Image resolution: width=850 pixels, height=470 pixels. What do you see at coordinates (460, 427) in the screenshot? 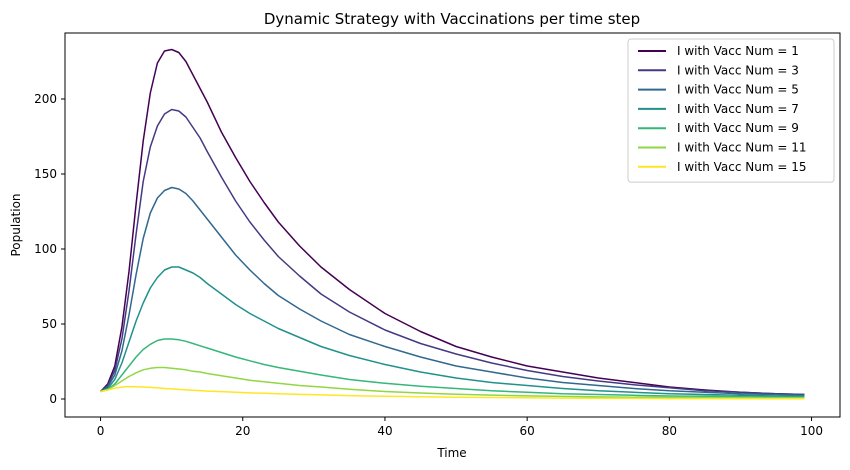
I see `x-axis-ticks: 0 20 40 60 80 100` at bounding box center [460, 427].